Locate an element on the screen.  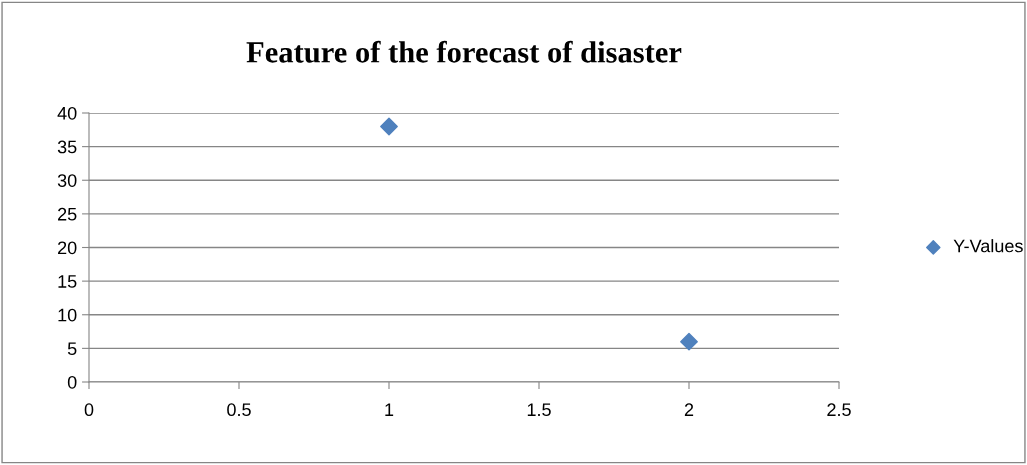
y-tick-label: 30 is located at coordinates (67, 180).